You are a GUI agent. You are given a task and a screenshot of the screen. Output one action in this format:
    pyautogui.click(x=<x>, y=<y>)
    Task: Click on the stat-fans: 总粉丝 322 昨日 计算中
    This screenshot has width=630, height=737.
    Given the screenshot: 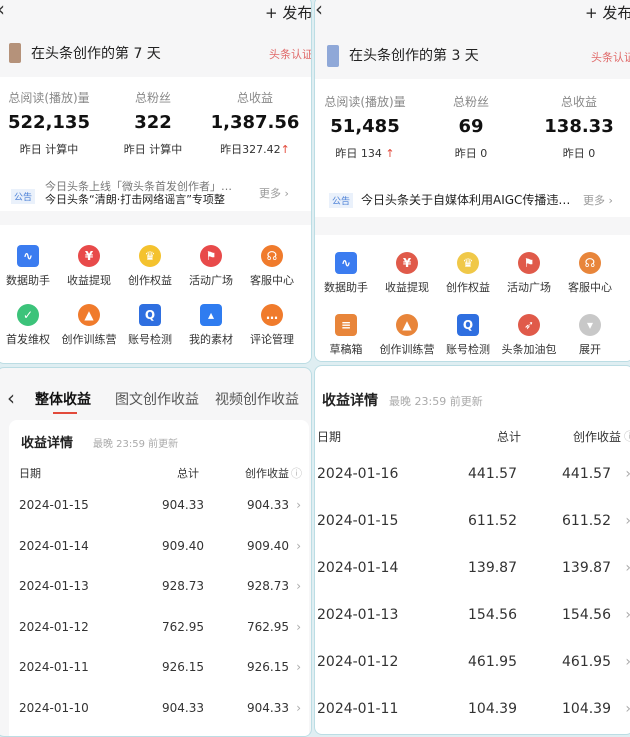 What is the action you would take?
    pyautogui.click(x=153, y=123)
    